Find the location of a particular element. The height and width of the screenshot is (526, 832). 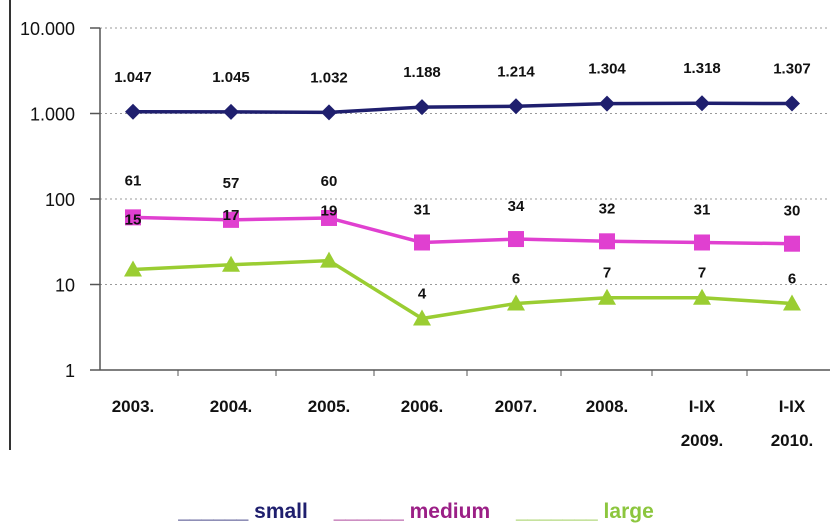

x-tick-label: 2008. is located at coordinates (607, 406).